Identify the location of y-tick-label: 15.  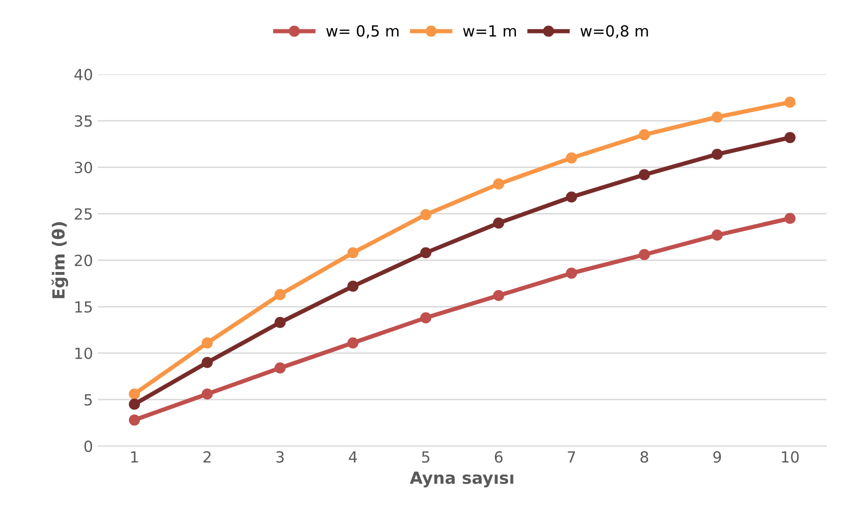
(83, 307).